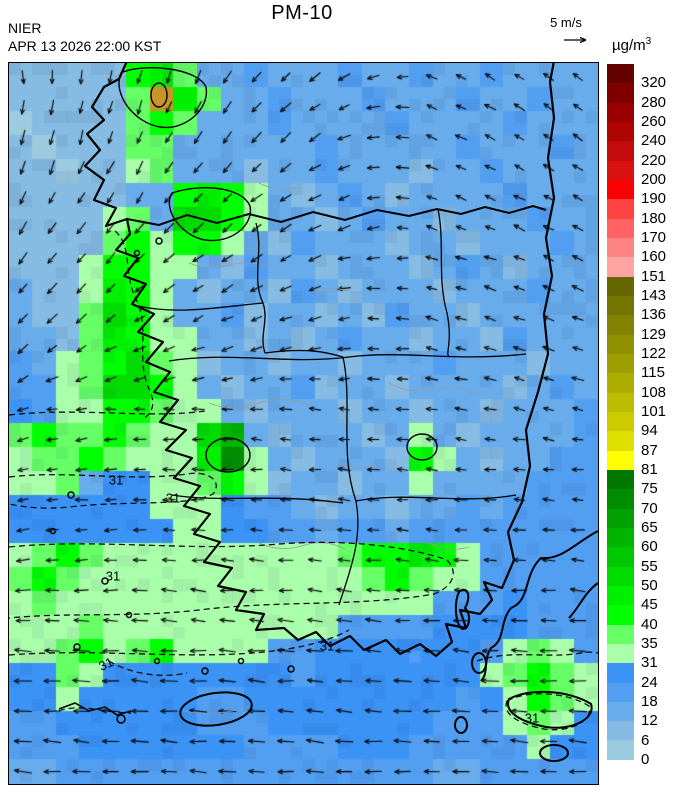 This screenshot has width=673, height=795. I want to click on page-title: PM-10, so click(302, 13).